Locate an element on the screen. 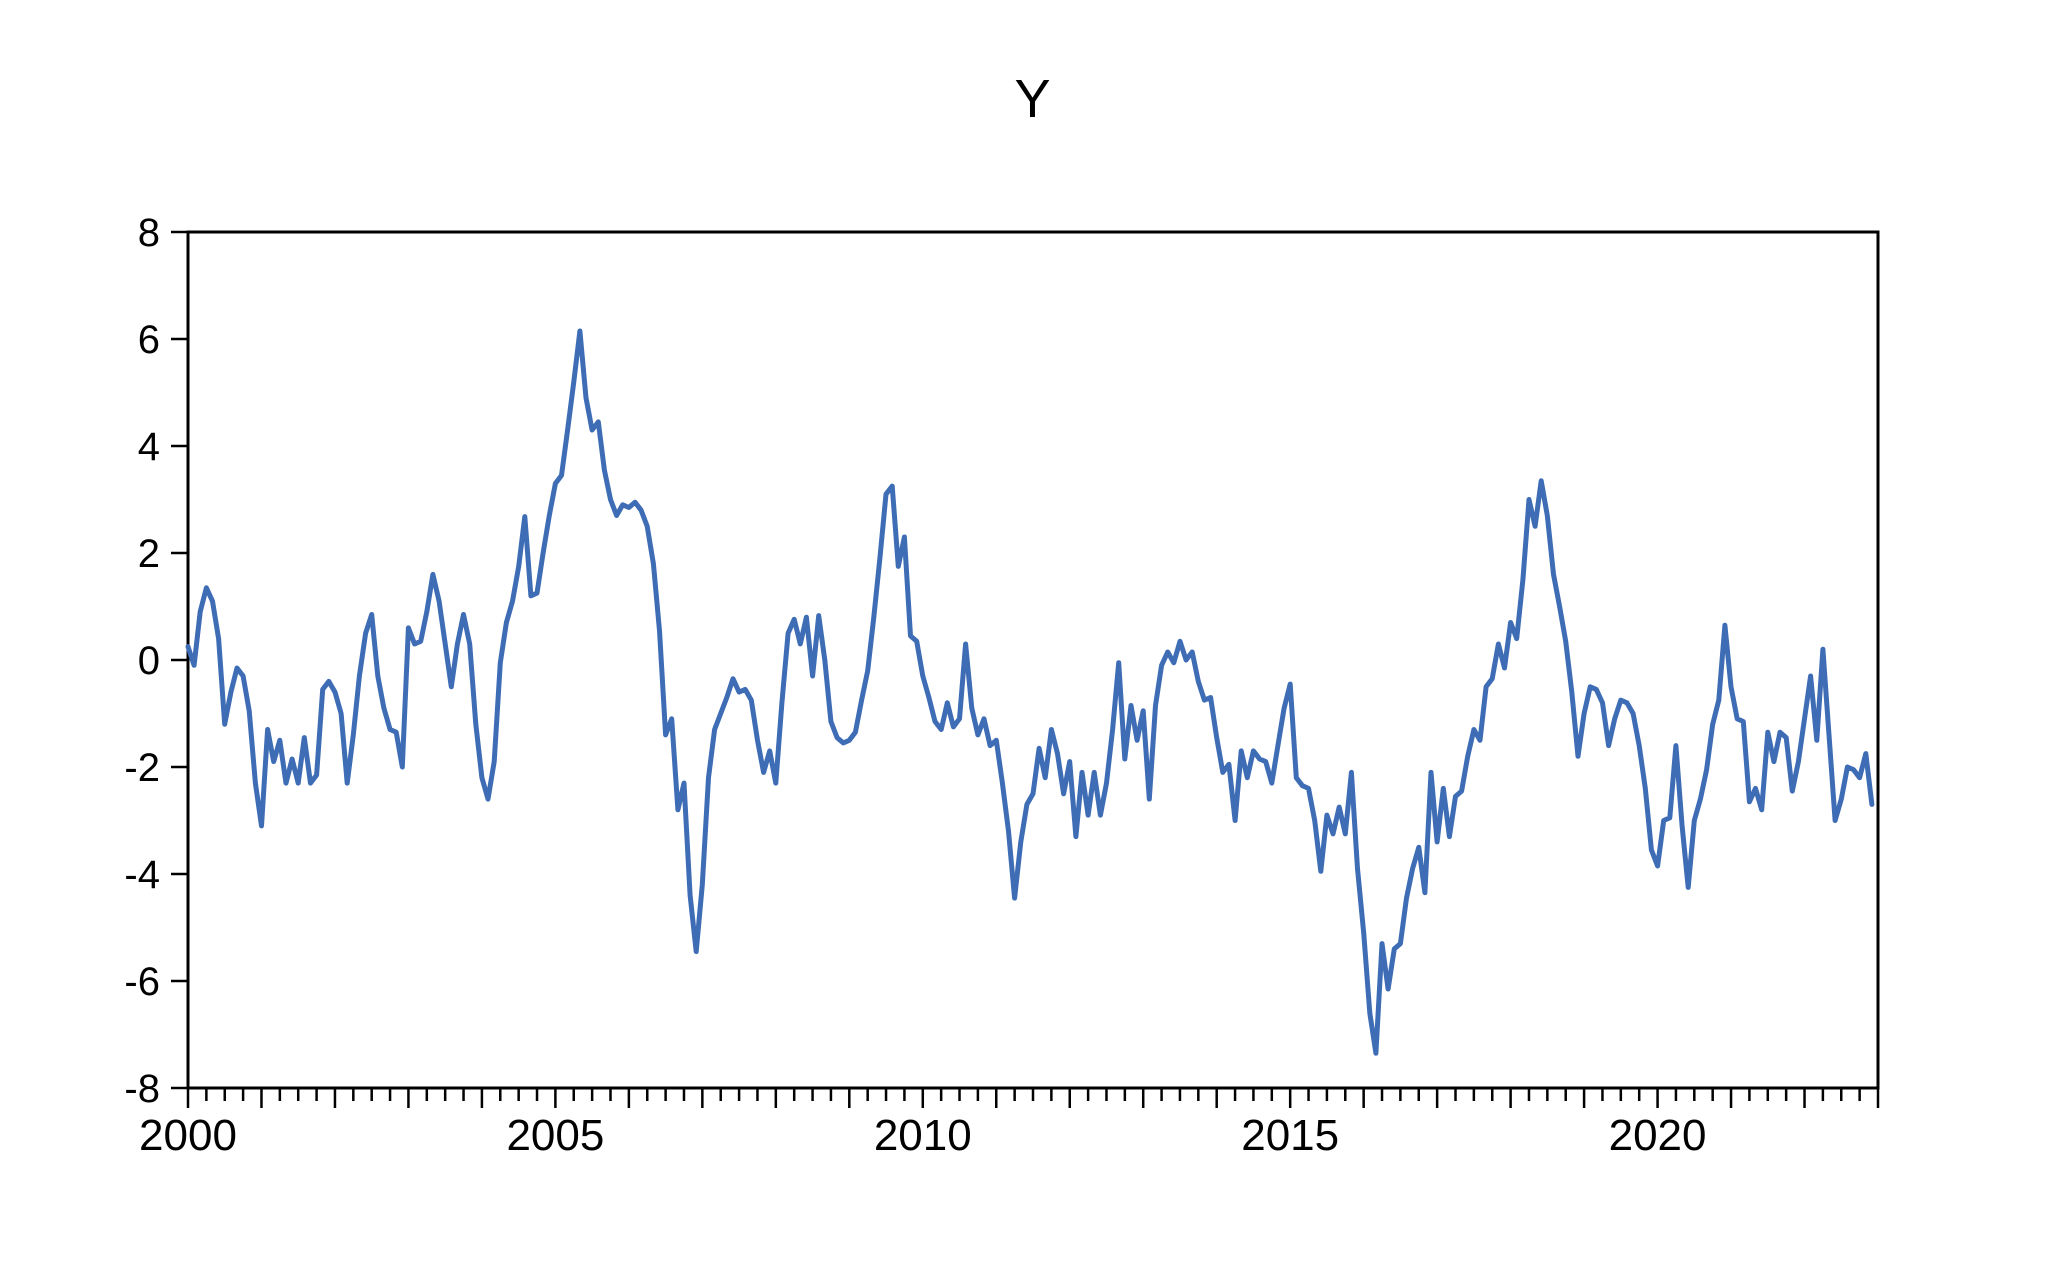 This screenshot has height=1278, width=2047. y-axis-tick-label: -4 is located at coordinates (142, 875).